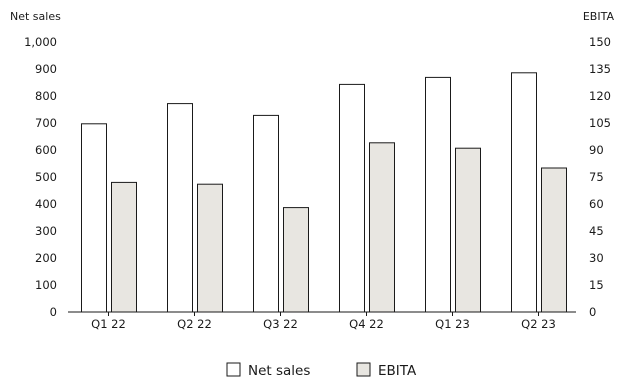  I want to click on right-tick-60: 60, so click(596, 204).